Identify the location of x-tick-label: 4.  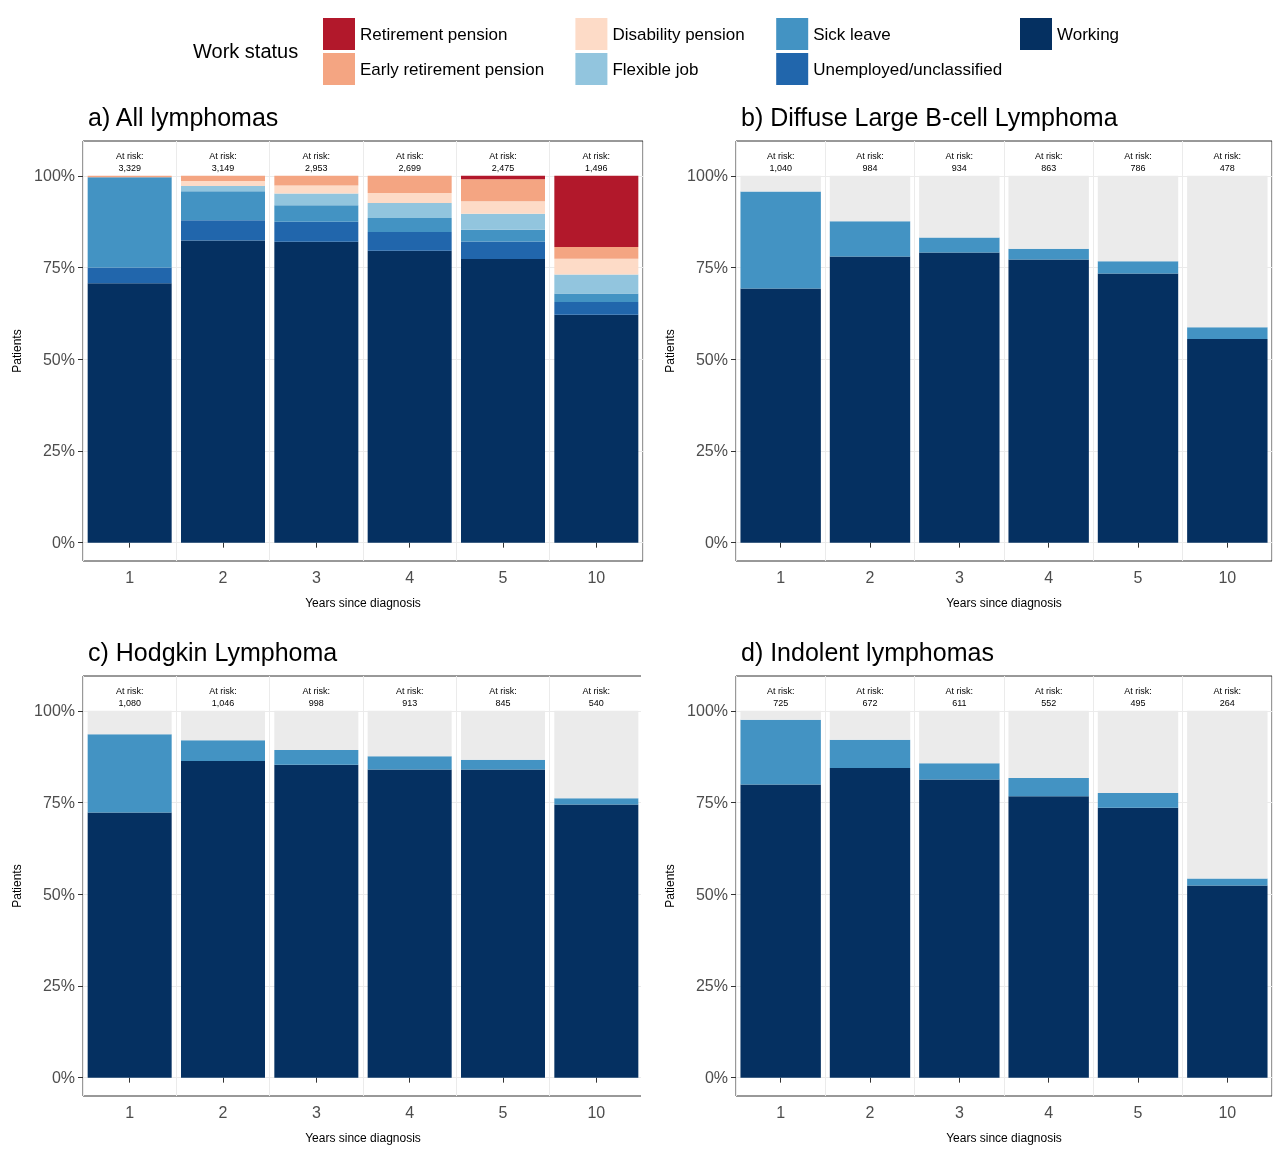
(410, 577).